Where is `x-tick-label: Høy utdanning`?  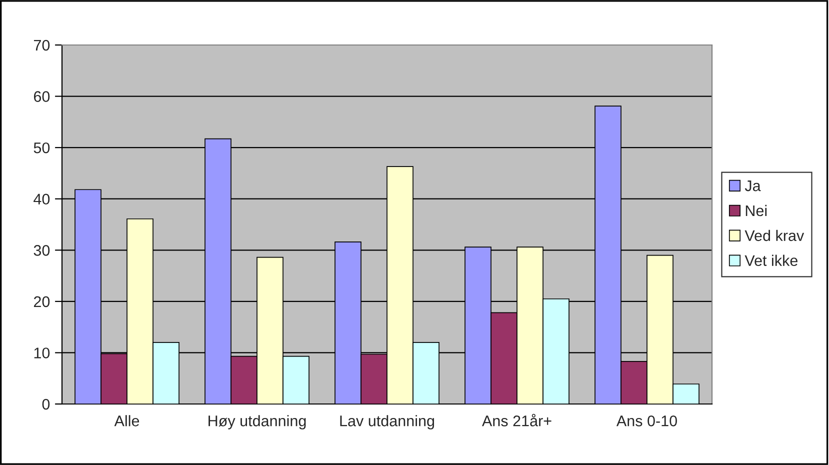 x-tick-label: Høy utdanning is located at coordinates (257, 422).